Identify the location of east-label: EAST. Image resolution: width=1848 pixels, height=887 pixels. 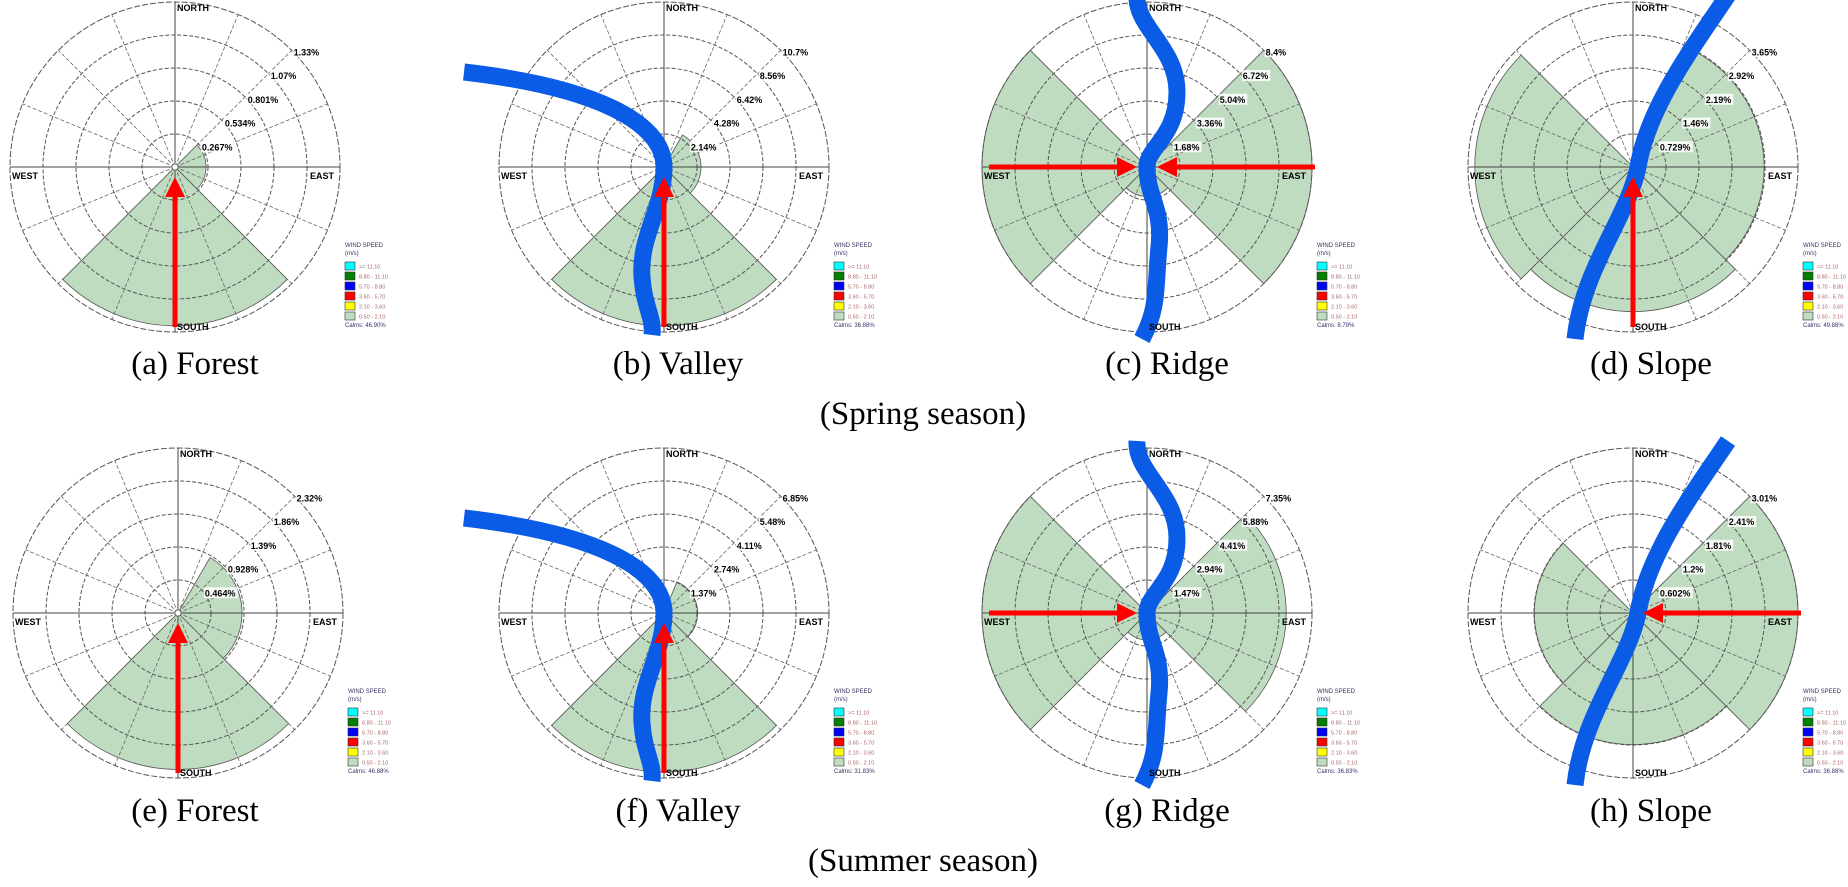
(325, 622).